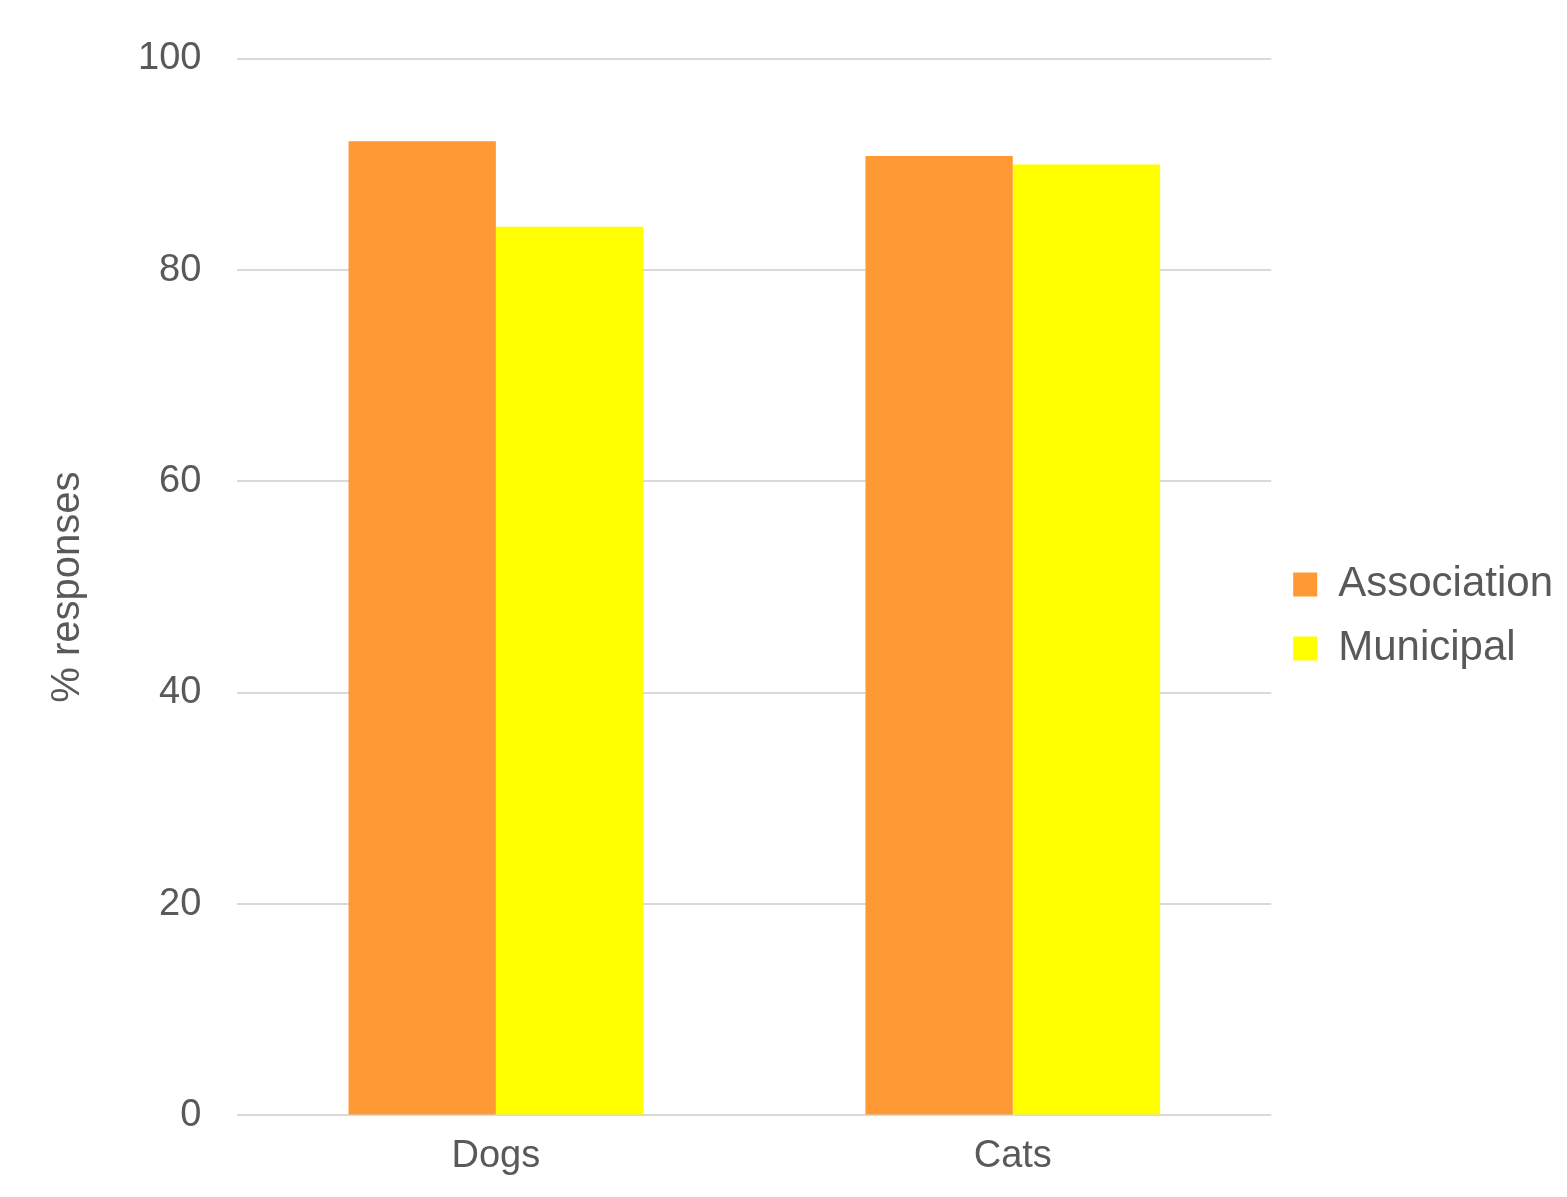  I want to click on x-tick-label: Cats, so click(1012, 1153).